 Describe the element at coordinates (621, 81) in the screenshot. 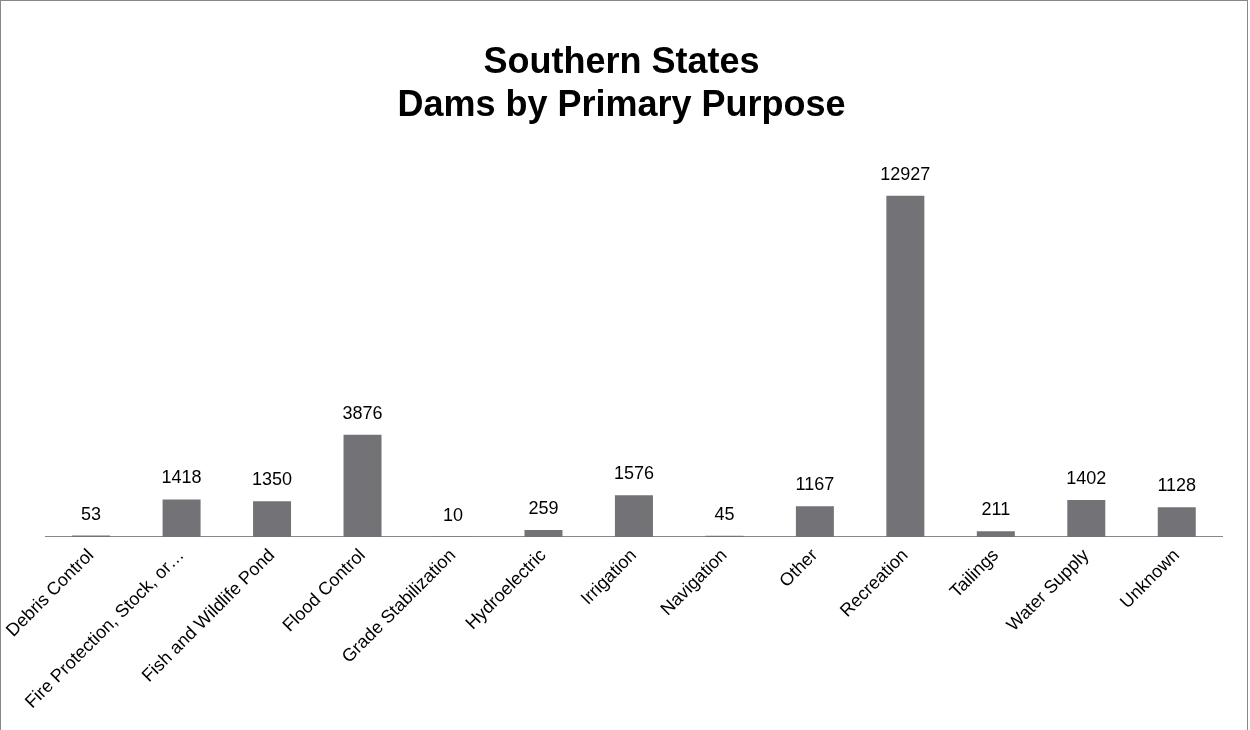

I see `chart-title: Southern States Dams by Primary Purpose` at that location.